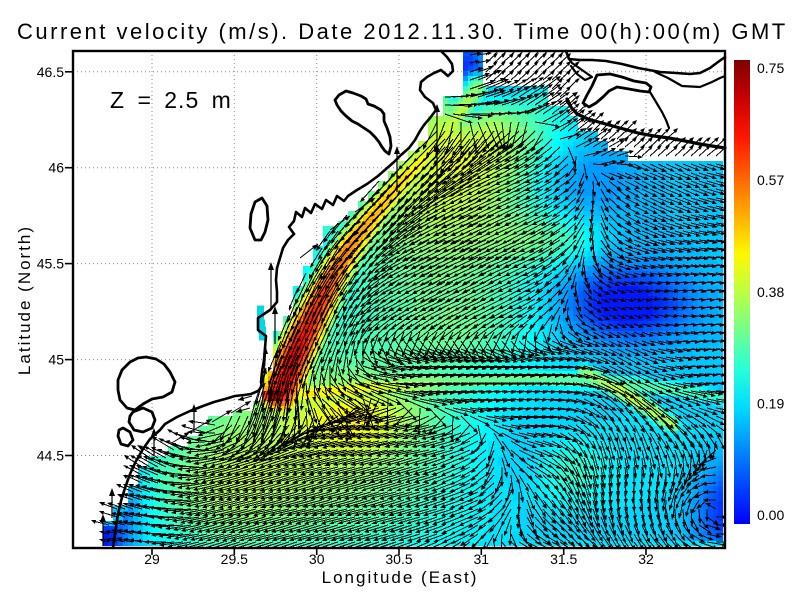 This screenshot has width=800, height=600. I want to click on svg-text: Longitude (East), so click(400, 577).